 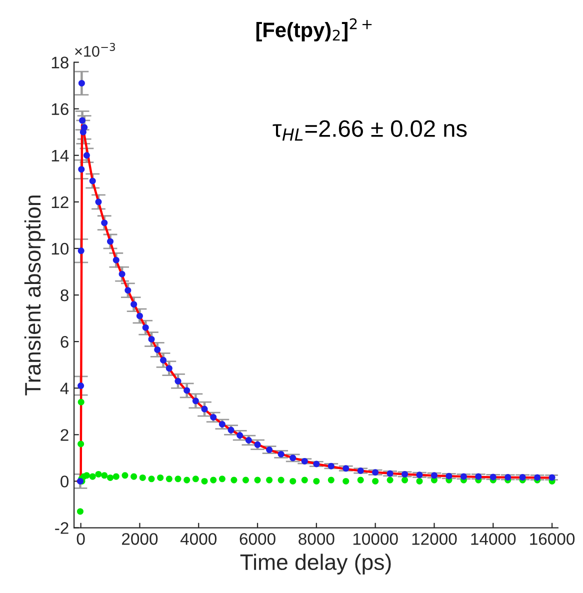 I want to click on y-tick-label: 4, so click(x=64, y=388).